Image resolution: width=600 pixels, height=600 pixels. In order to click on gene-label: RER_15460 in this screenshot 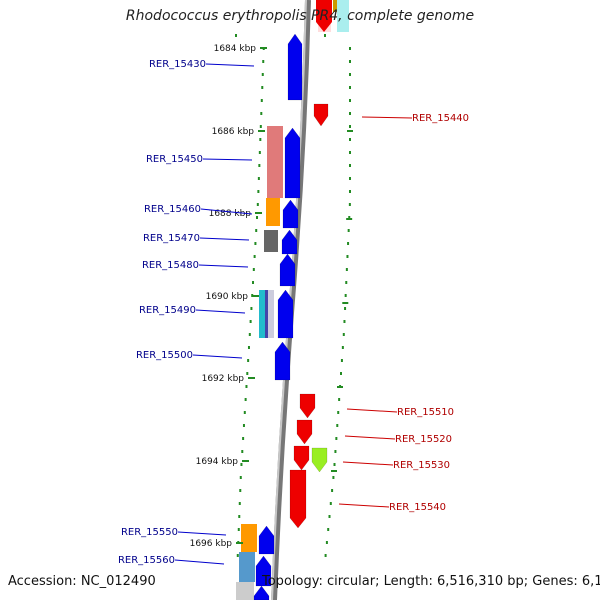, I will do `click(172, 209)`.